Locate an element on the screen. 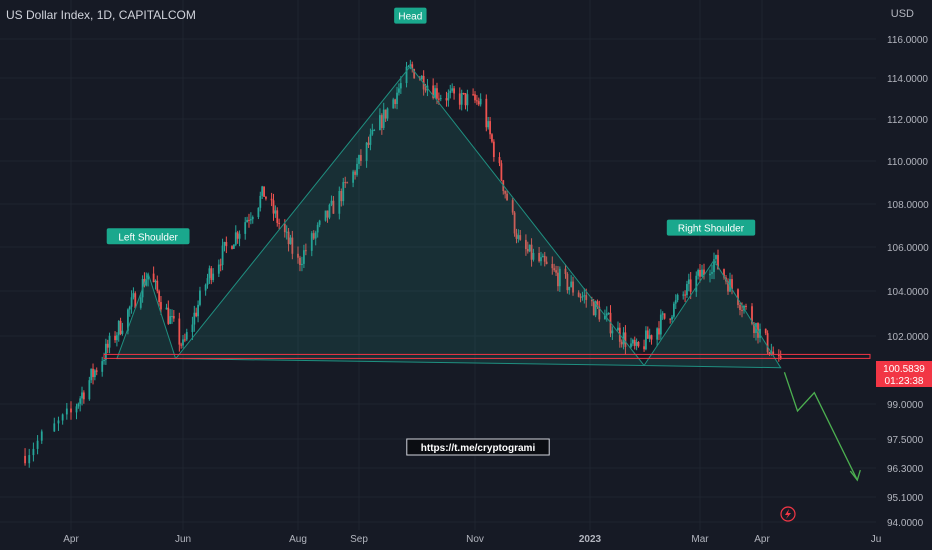  label-right-shoulder: Right Shoulder is located at coordinates (711, 229).